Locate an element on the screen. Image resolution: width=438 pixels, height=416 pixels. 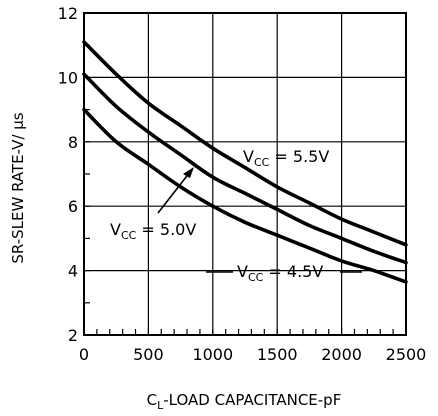
x-tick-label: 1000 is located at coordinates (212, 354).